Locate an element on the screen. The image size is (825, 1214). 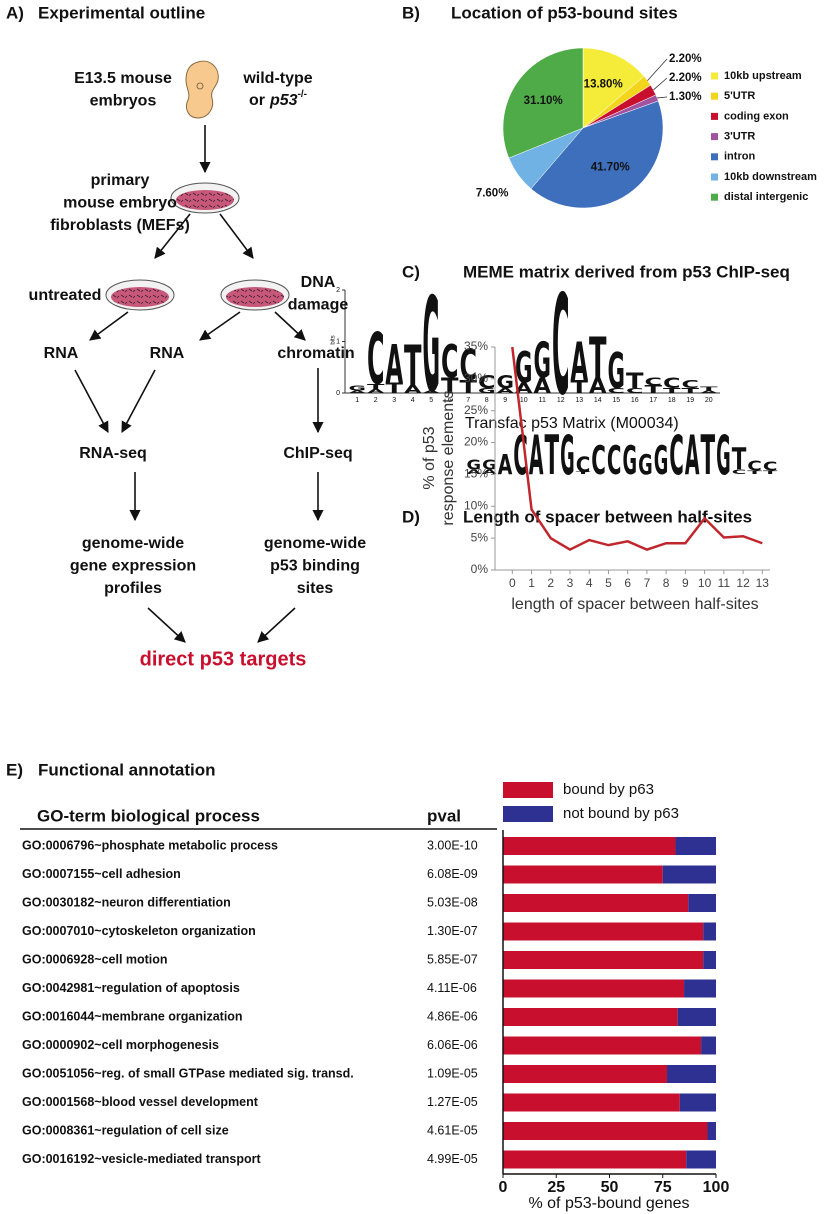
x-tick-label: 9 is located at coordinates (685, 583).